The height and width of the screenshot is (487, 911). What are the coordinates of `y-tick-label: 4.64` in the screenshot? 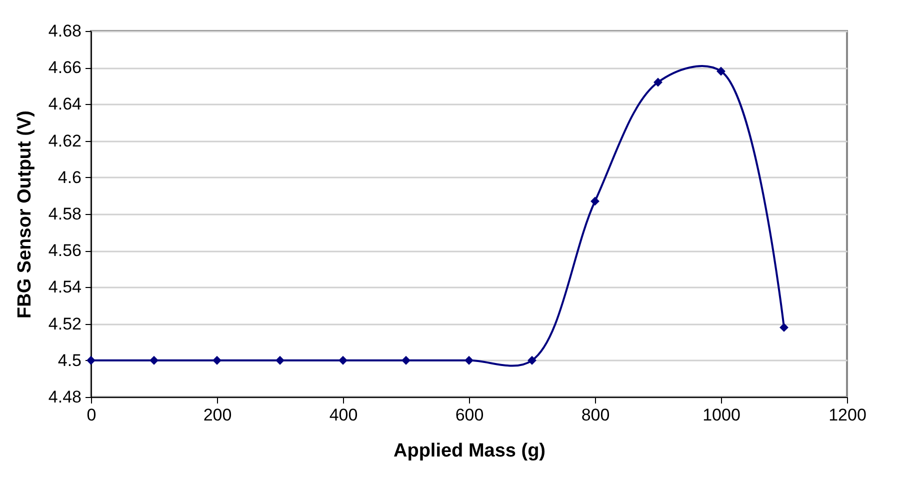 It's located at (65, 104).